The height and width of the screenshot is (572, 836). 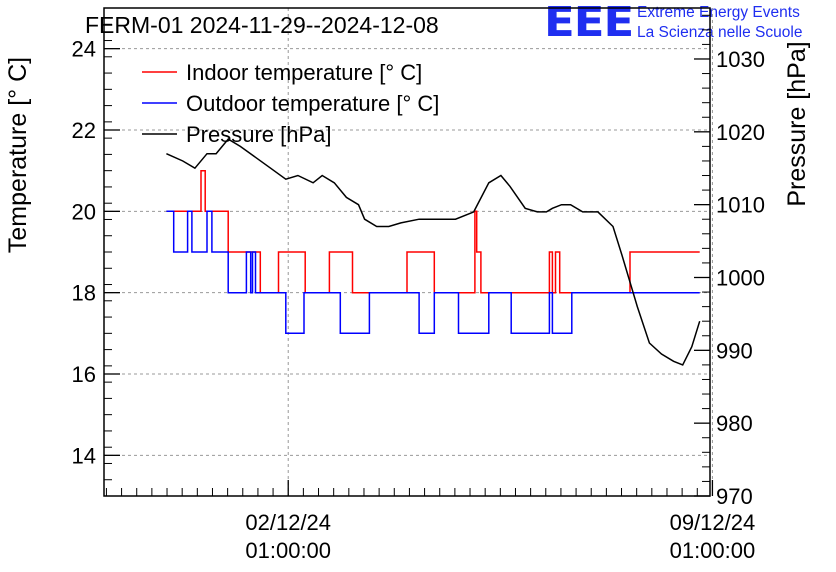 What do you see at coordinates (304, 72) in the screenshot?
I see `legend-label-indoor: Indoor temperature [° C]` at bounding box center [304, 72].